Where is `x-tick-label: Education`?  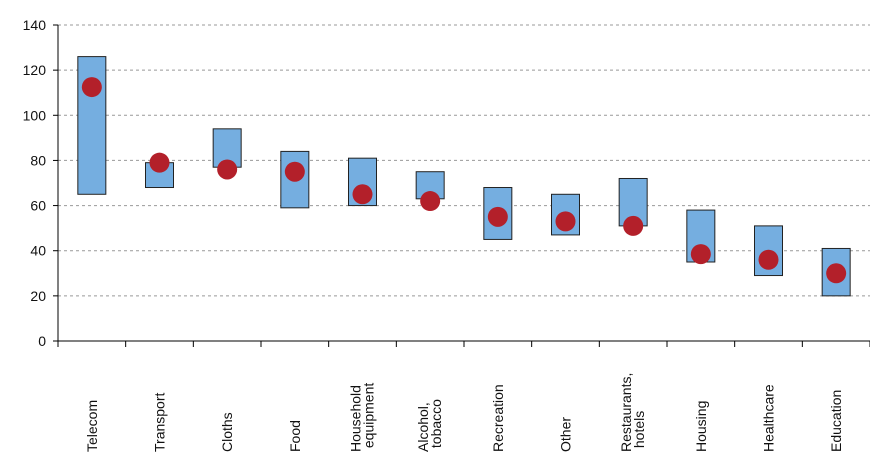 x-tick-label: Education is located at coordinates (836, 421).